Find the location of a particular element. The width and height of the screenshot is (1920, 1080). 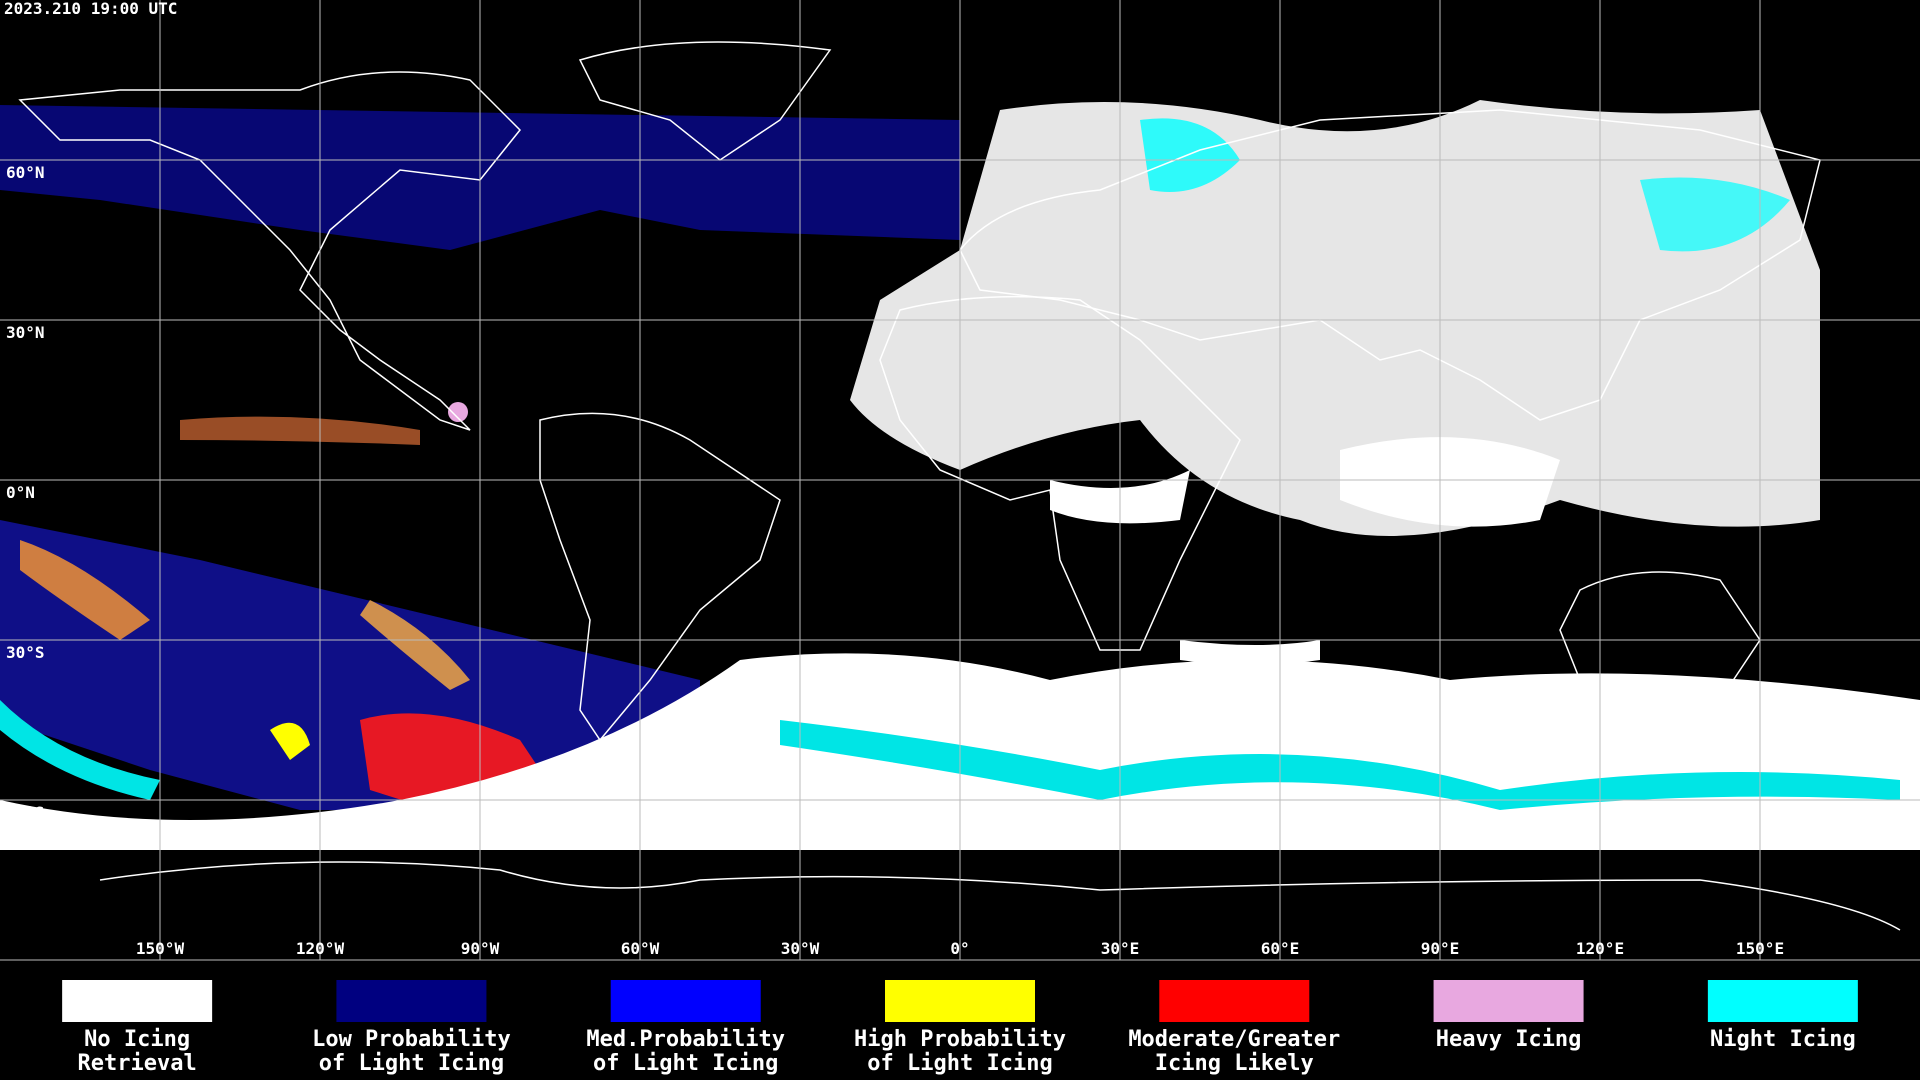

legend-label: Moderate/Greater is located at coordinates (1234, 1039).